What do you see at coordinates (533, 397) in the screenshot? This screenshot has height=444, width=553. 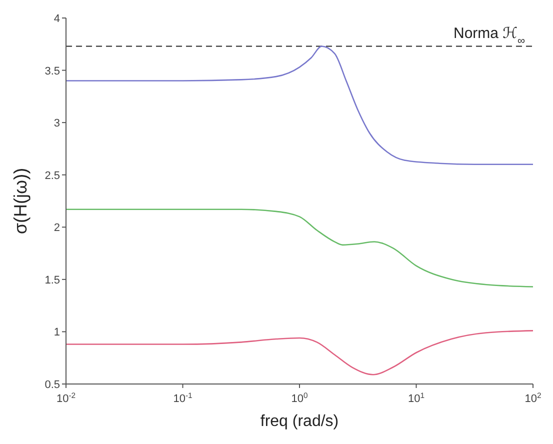 I see `x-tick-label: 10$^{2}$` at bounding box center [533, 397].